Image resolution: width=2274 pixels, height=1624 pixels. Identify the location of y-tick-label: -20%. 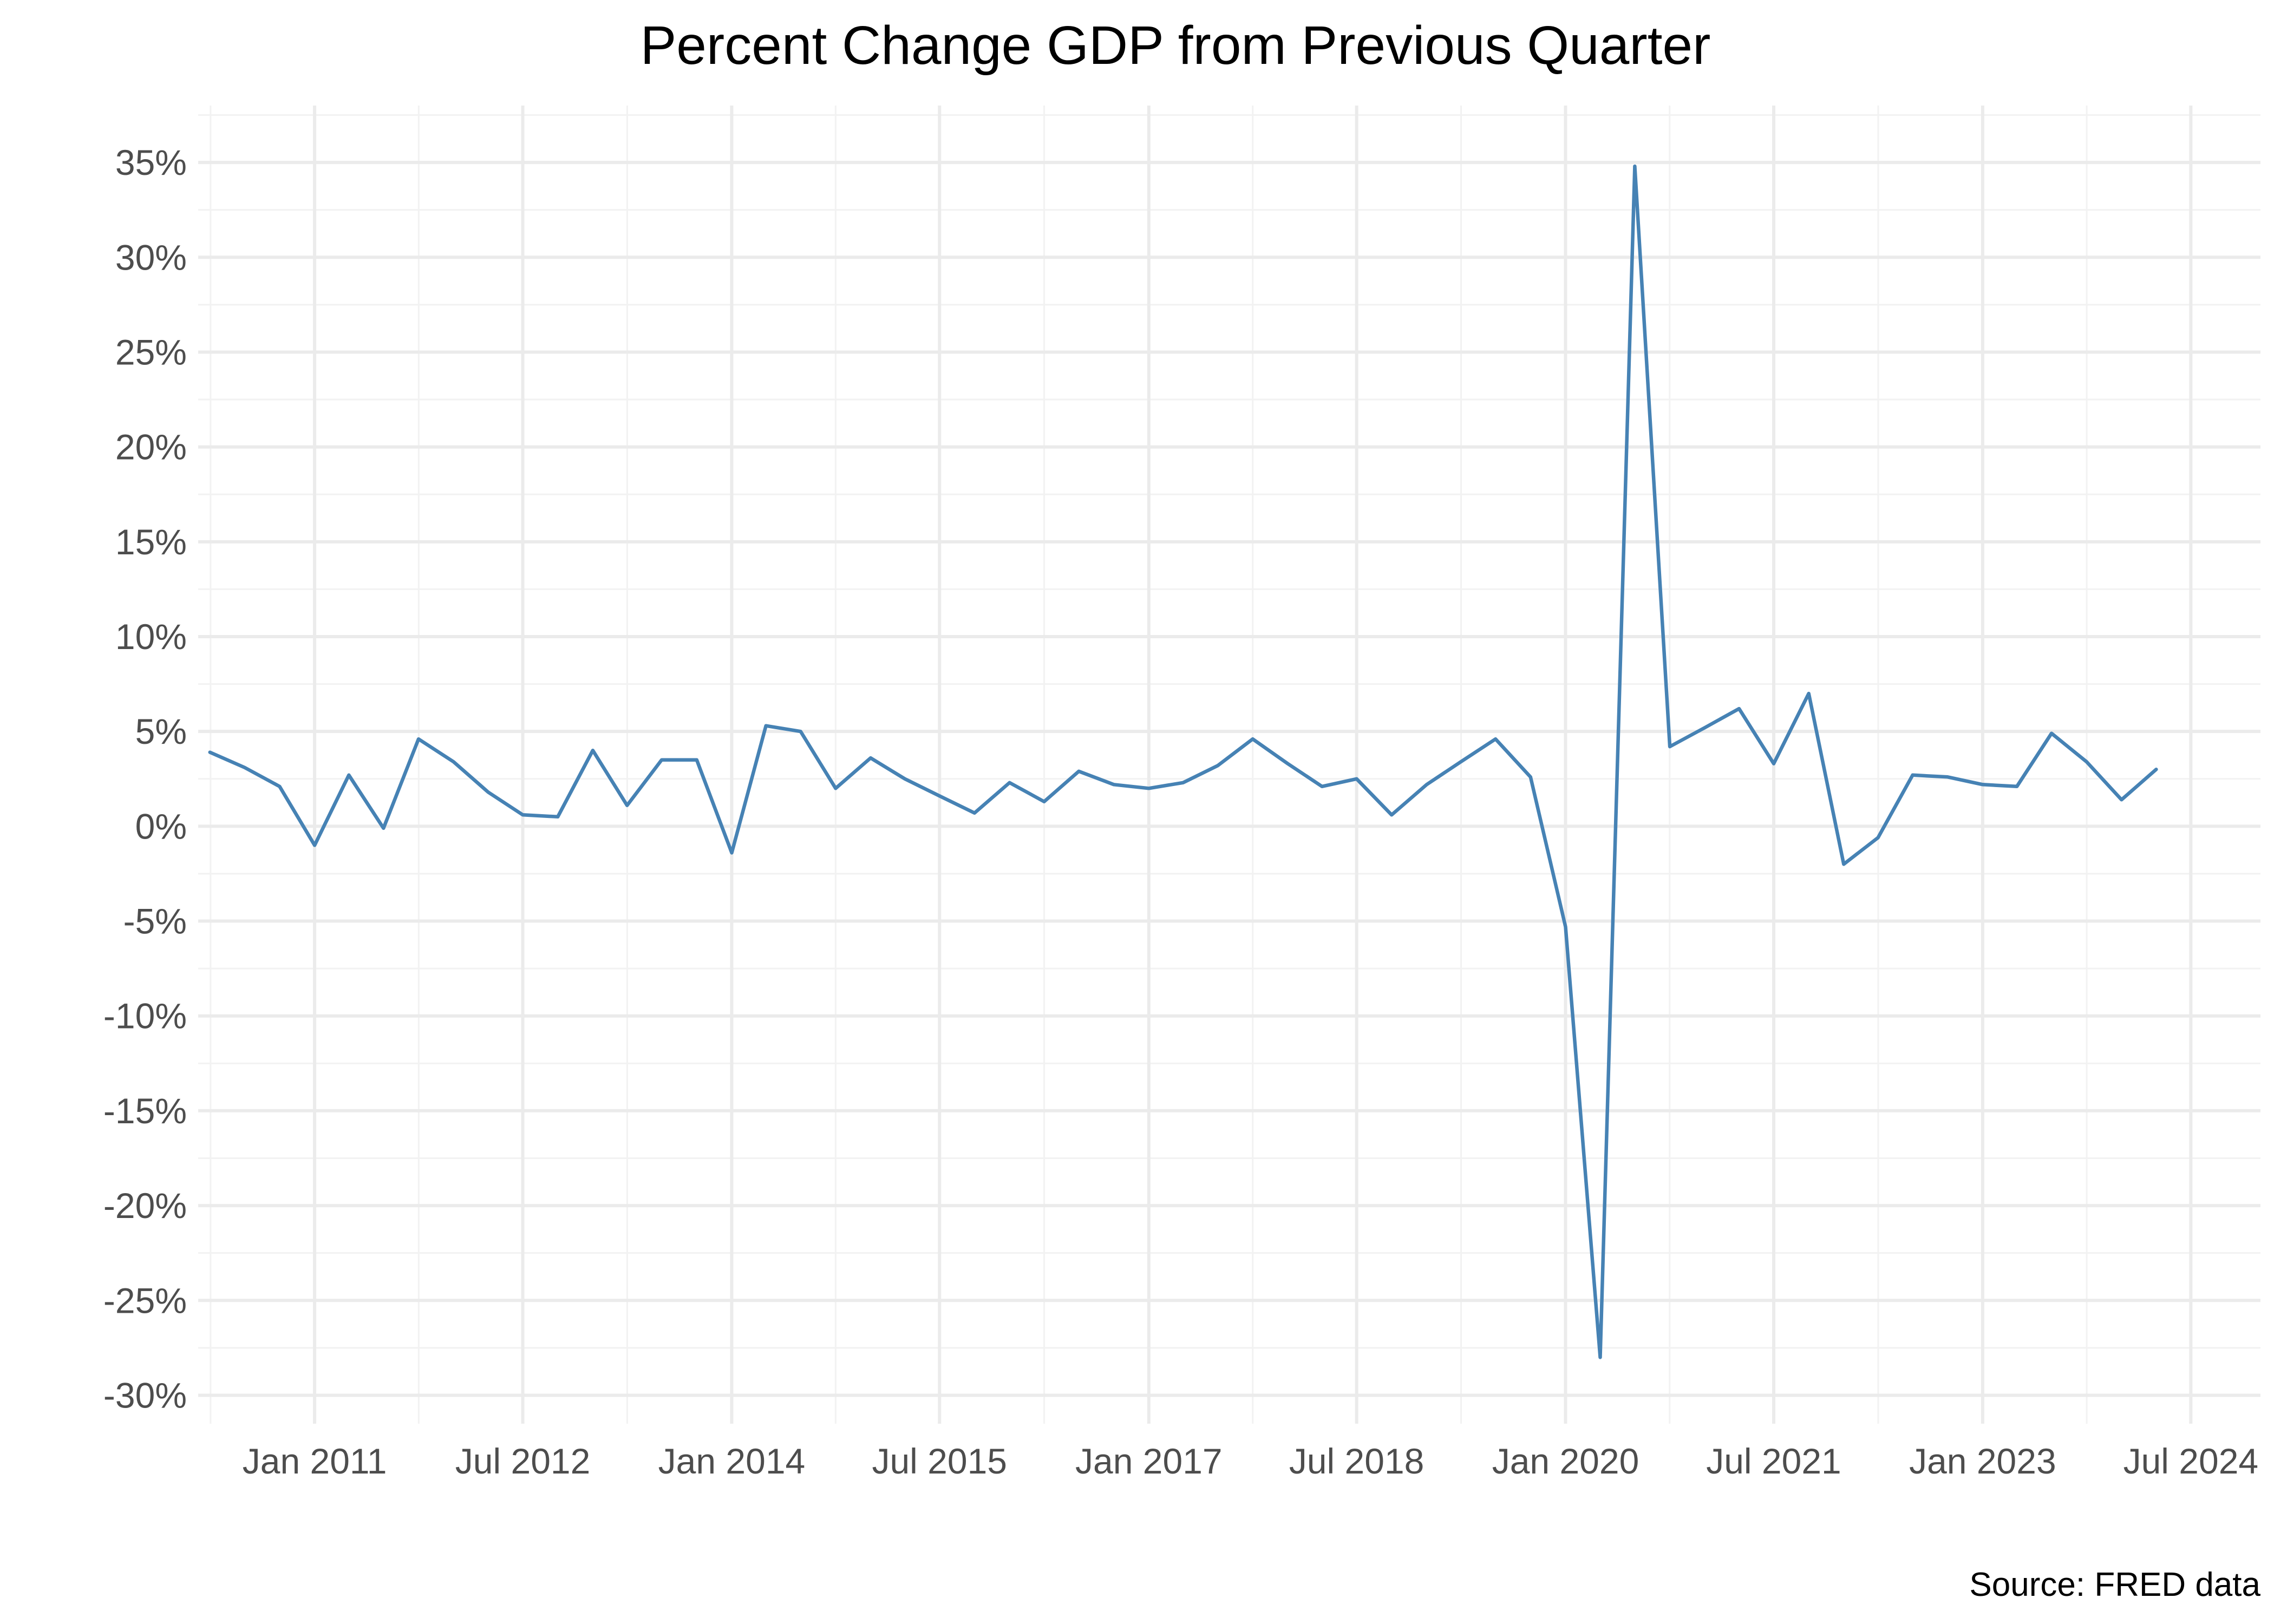
(145, 1206).